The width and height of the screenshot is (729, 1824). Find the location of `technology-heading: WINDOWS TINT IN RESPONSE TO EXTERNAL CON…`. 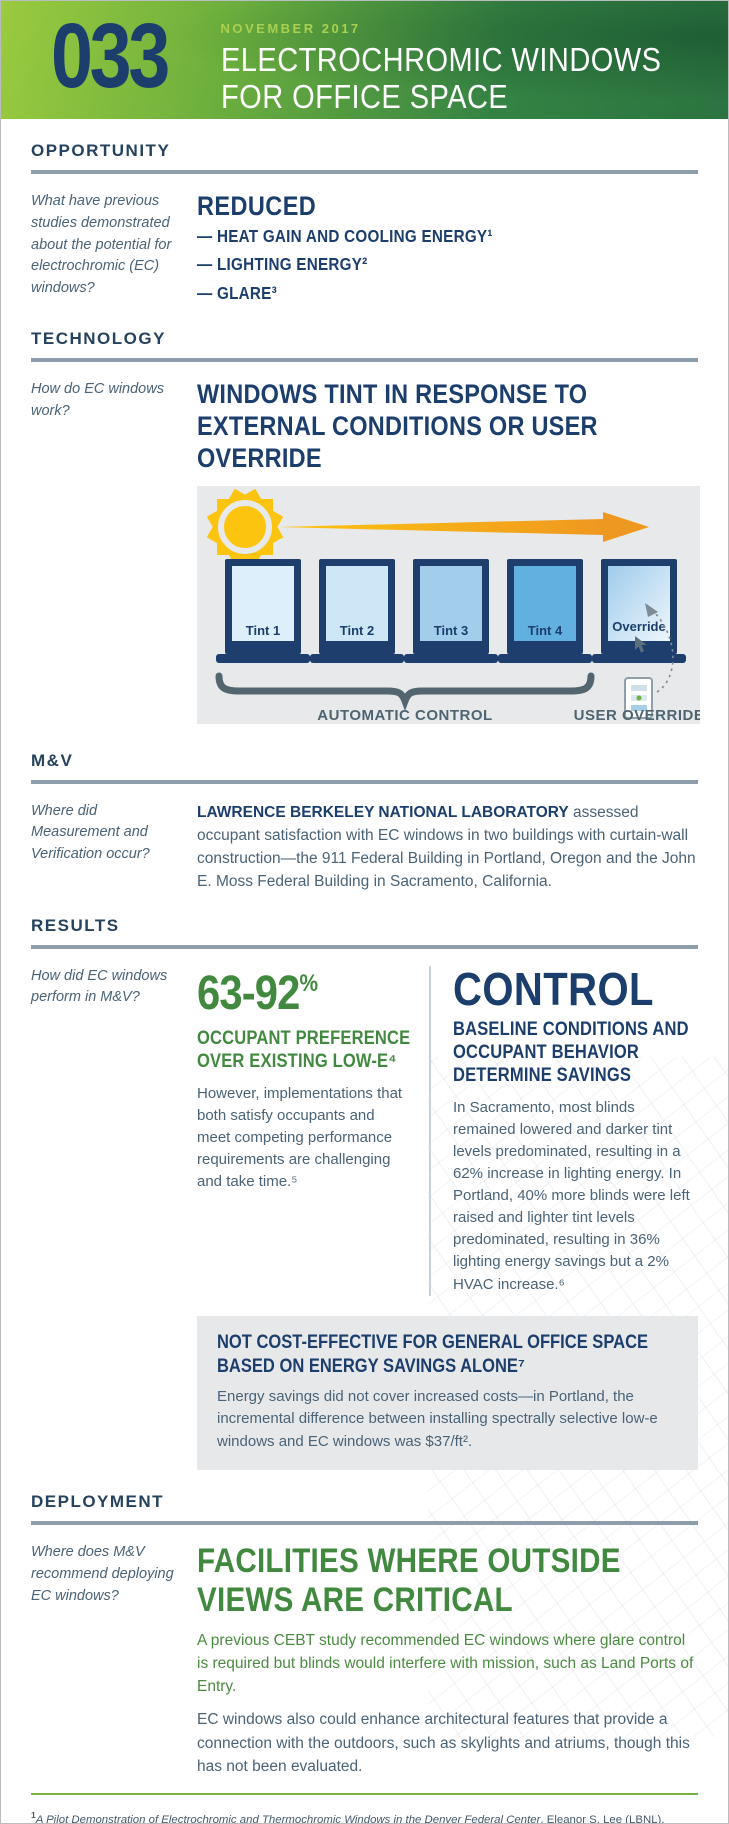

technology-heading: WINDOWS TINT IN RESPONSE TO EXTERNAL CON… is located at coordinates (397, 426).